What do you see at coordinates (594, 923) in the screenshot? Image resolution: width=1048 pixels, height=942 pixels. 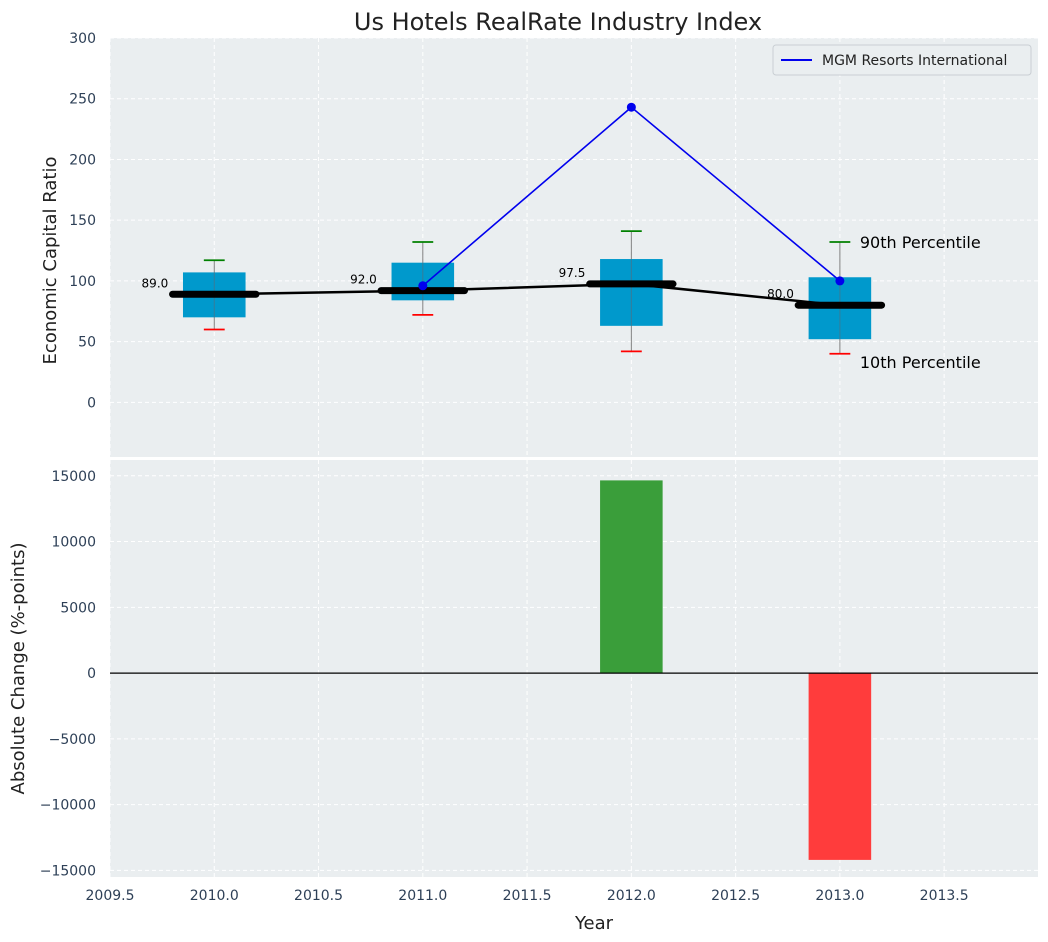 I see `x-axis-title: Year` at bounding box center [594, 923].